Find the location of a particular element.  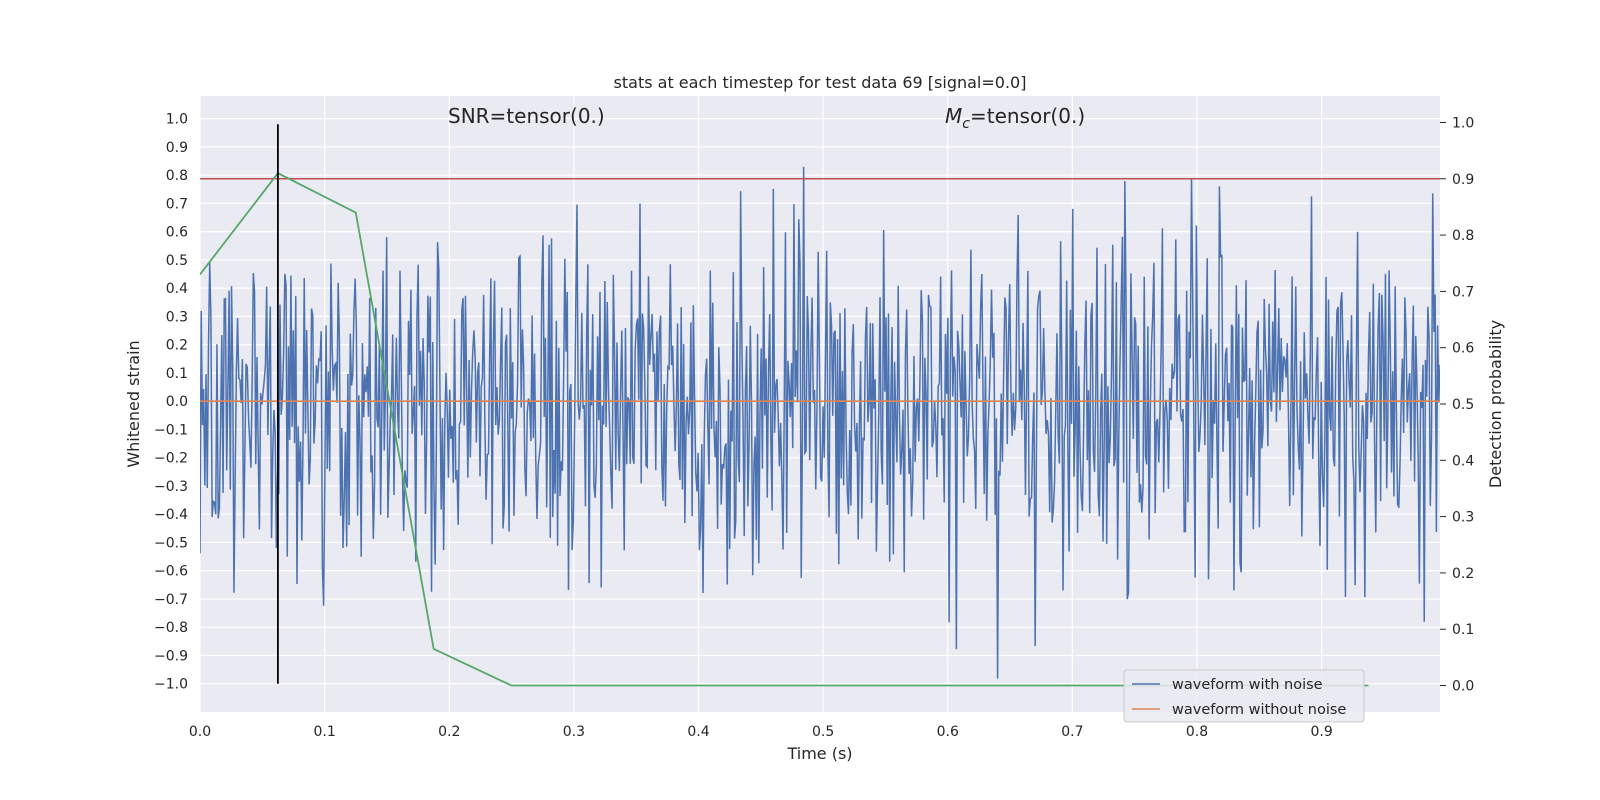

x-tick-label: 0.8 is located at coordinates (1197, 732).